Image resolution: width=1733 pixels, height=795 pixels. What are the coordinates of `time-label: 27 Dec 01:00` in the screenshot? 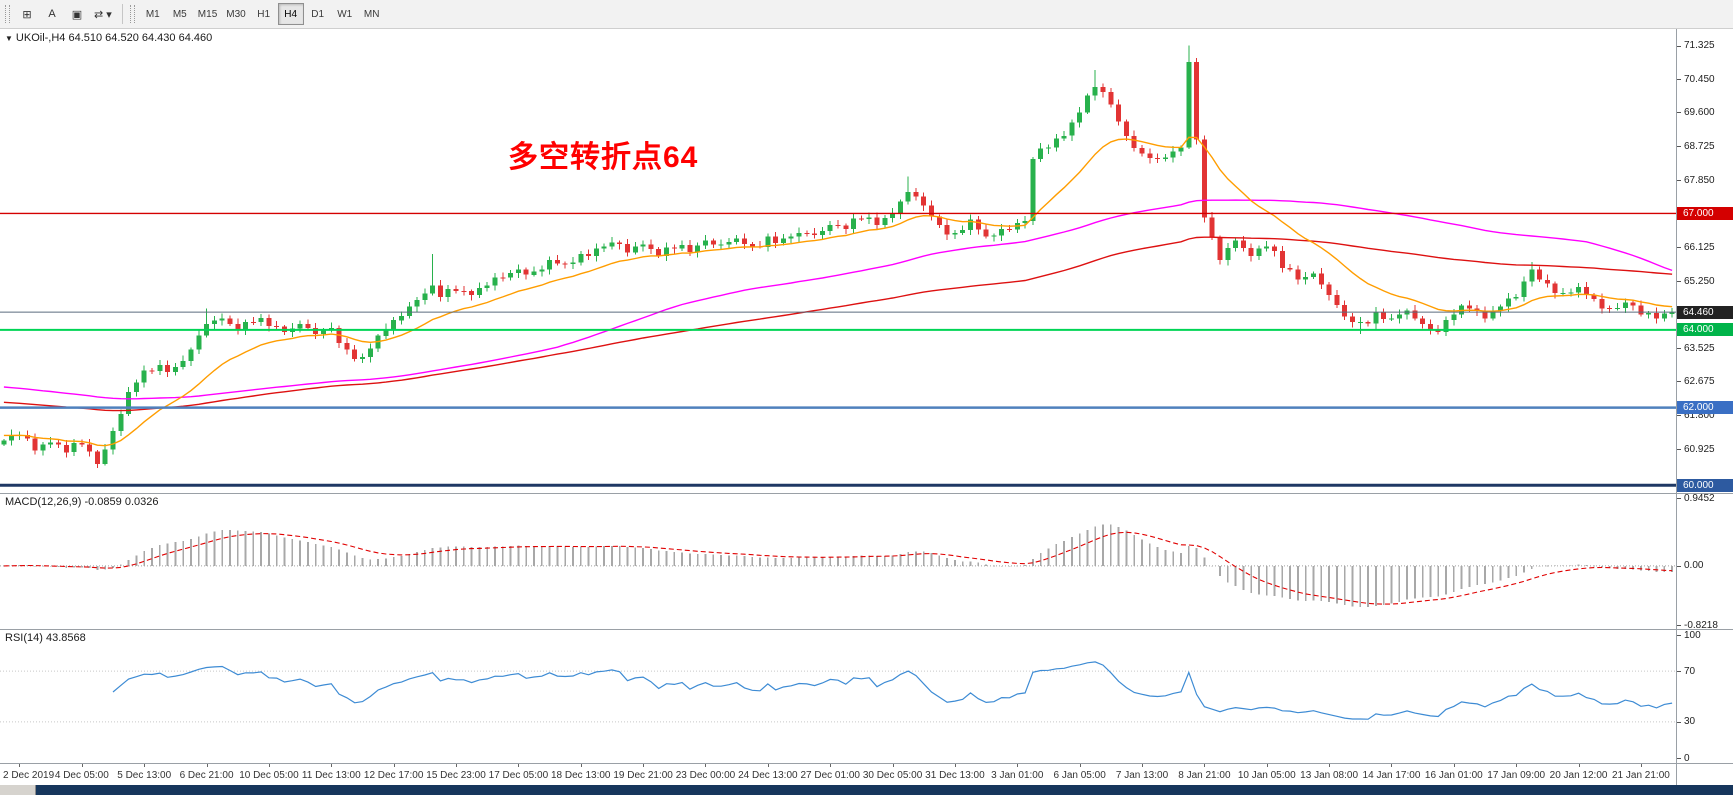 It's located at (830, 775).